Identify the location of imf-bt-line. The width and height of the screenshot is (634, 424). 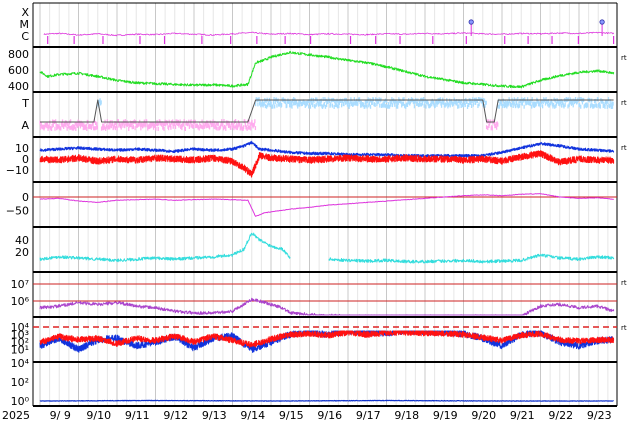
(327, 149).